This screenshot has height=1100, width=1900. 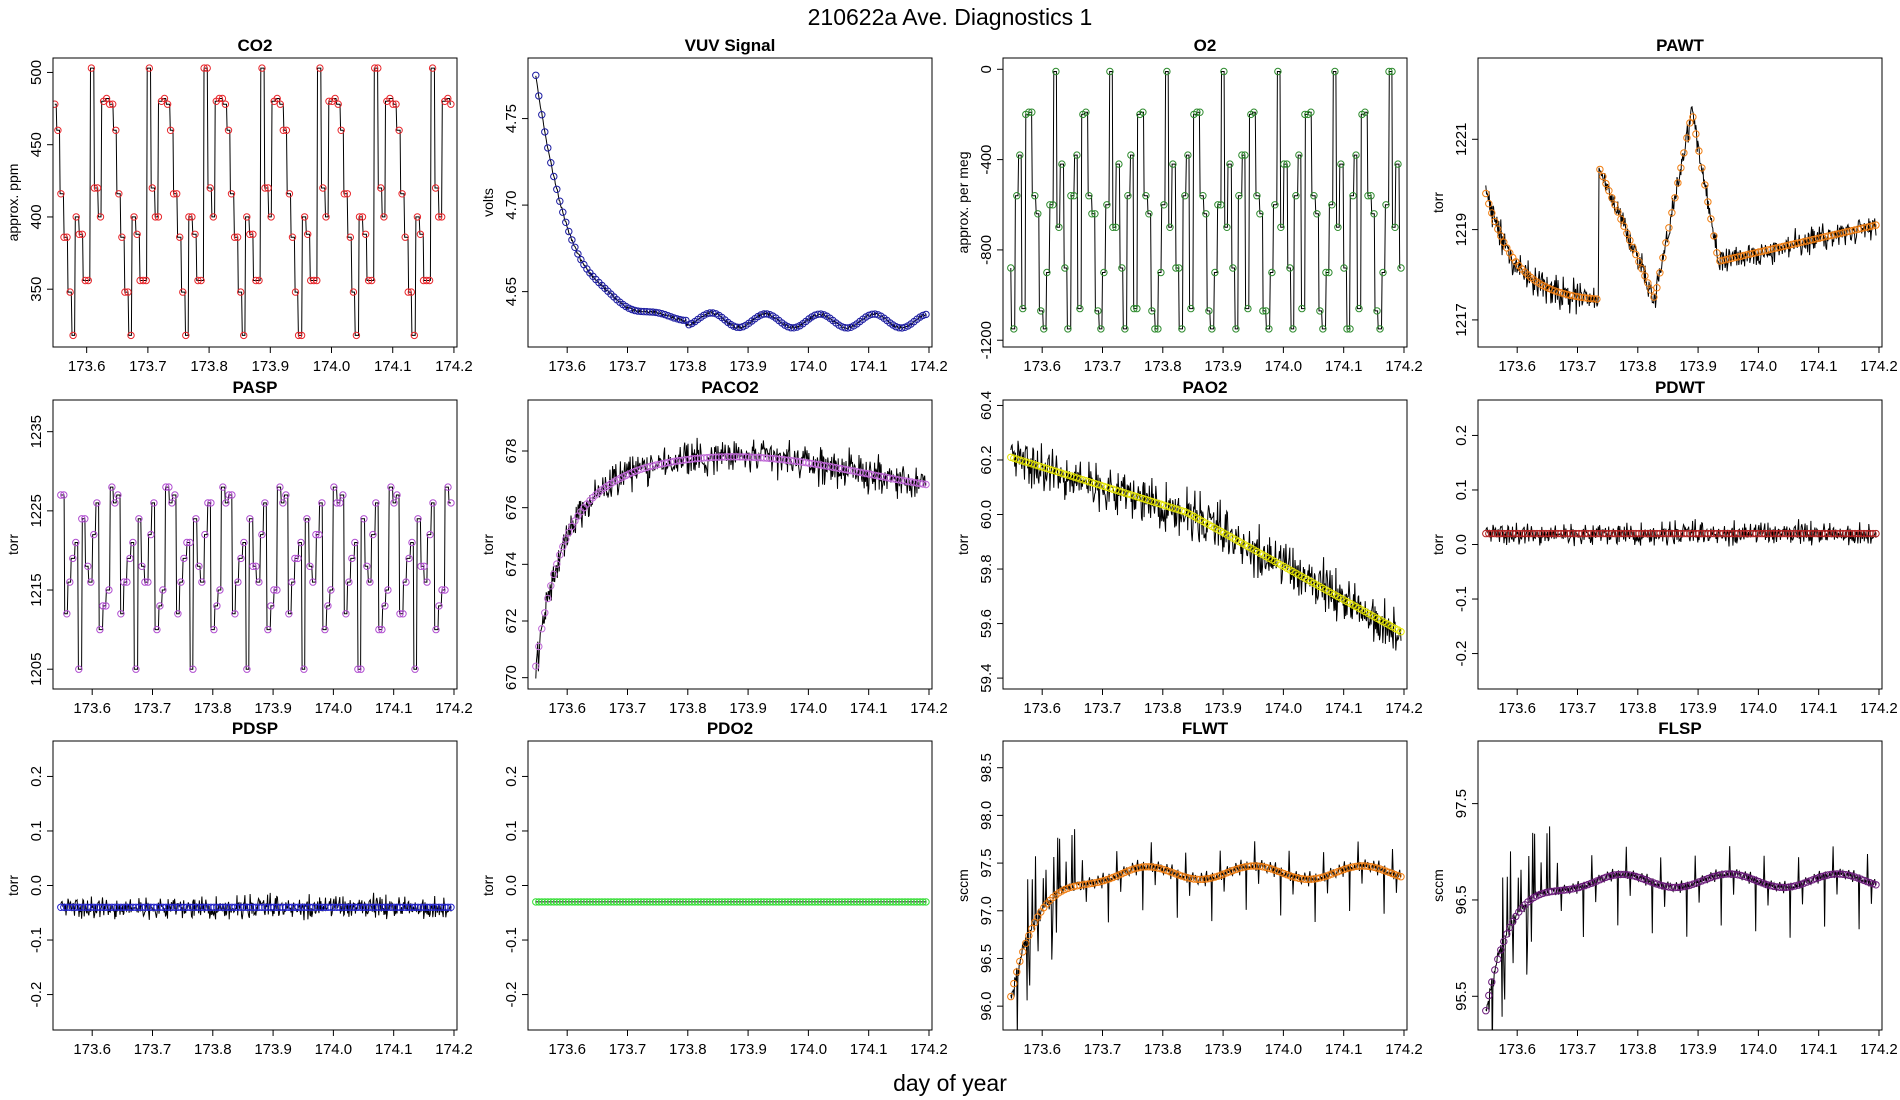 What do you see at coordinates (36, 72) in the screenshot?
I see `y-tick-label: 500` at bounding box center [36, 72].